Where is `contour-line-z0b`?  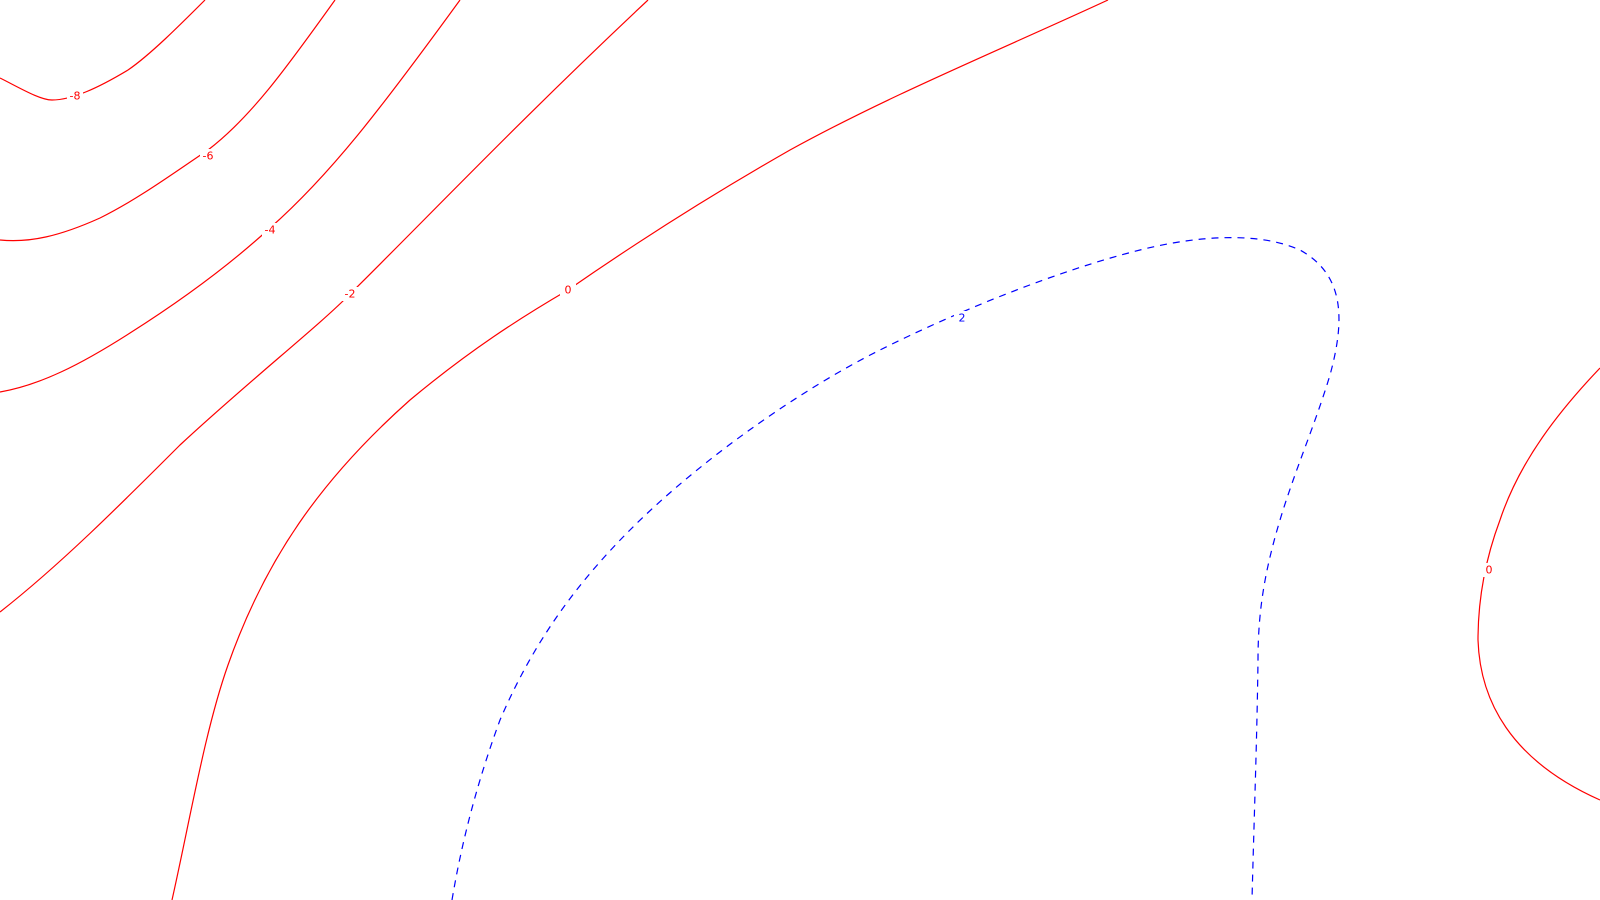 contour-line-z0b is located at coordinates (1538, 584).